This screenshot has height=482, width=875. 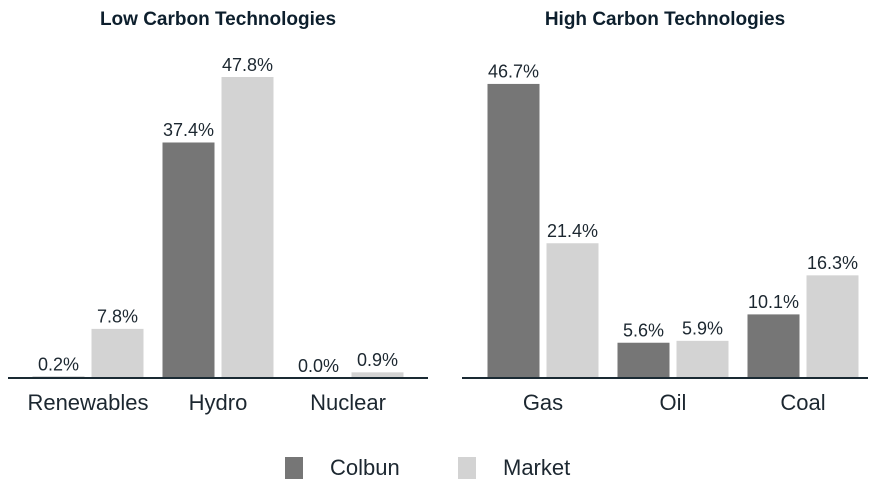 What do you see at coordinates (365, 467) in the screenshot?
I see `legend-label: Colbun` at bounding box center [365, 467].